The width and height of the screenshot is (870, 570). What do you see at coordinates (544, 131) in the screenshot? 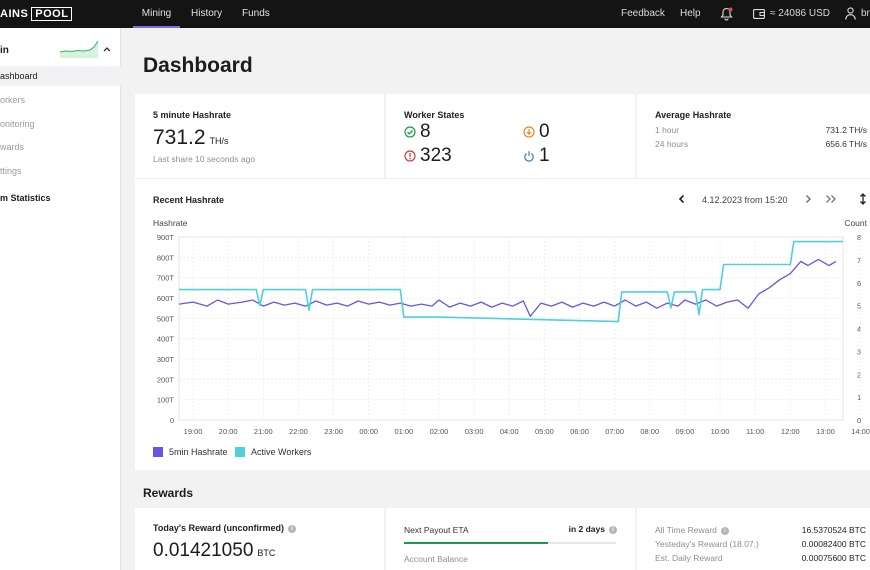
I see `workers-warn-count: 0` at bounding box center [544, 131].